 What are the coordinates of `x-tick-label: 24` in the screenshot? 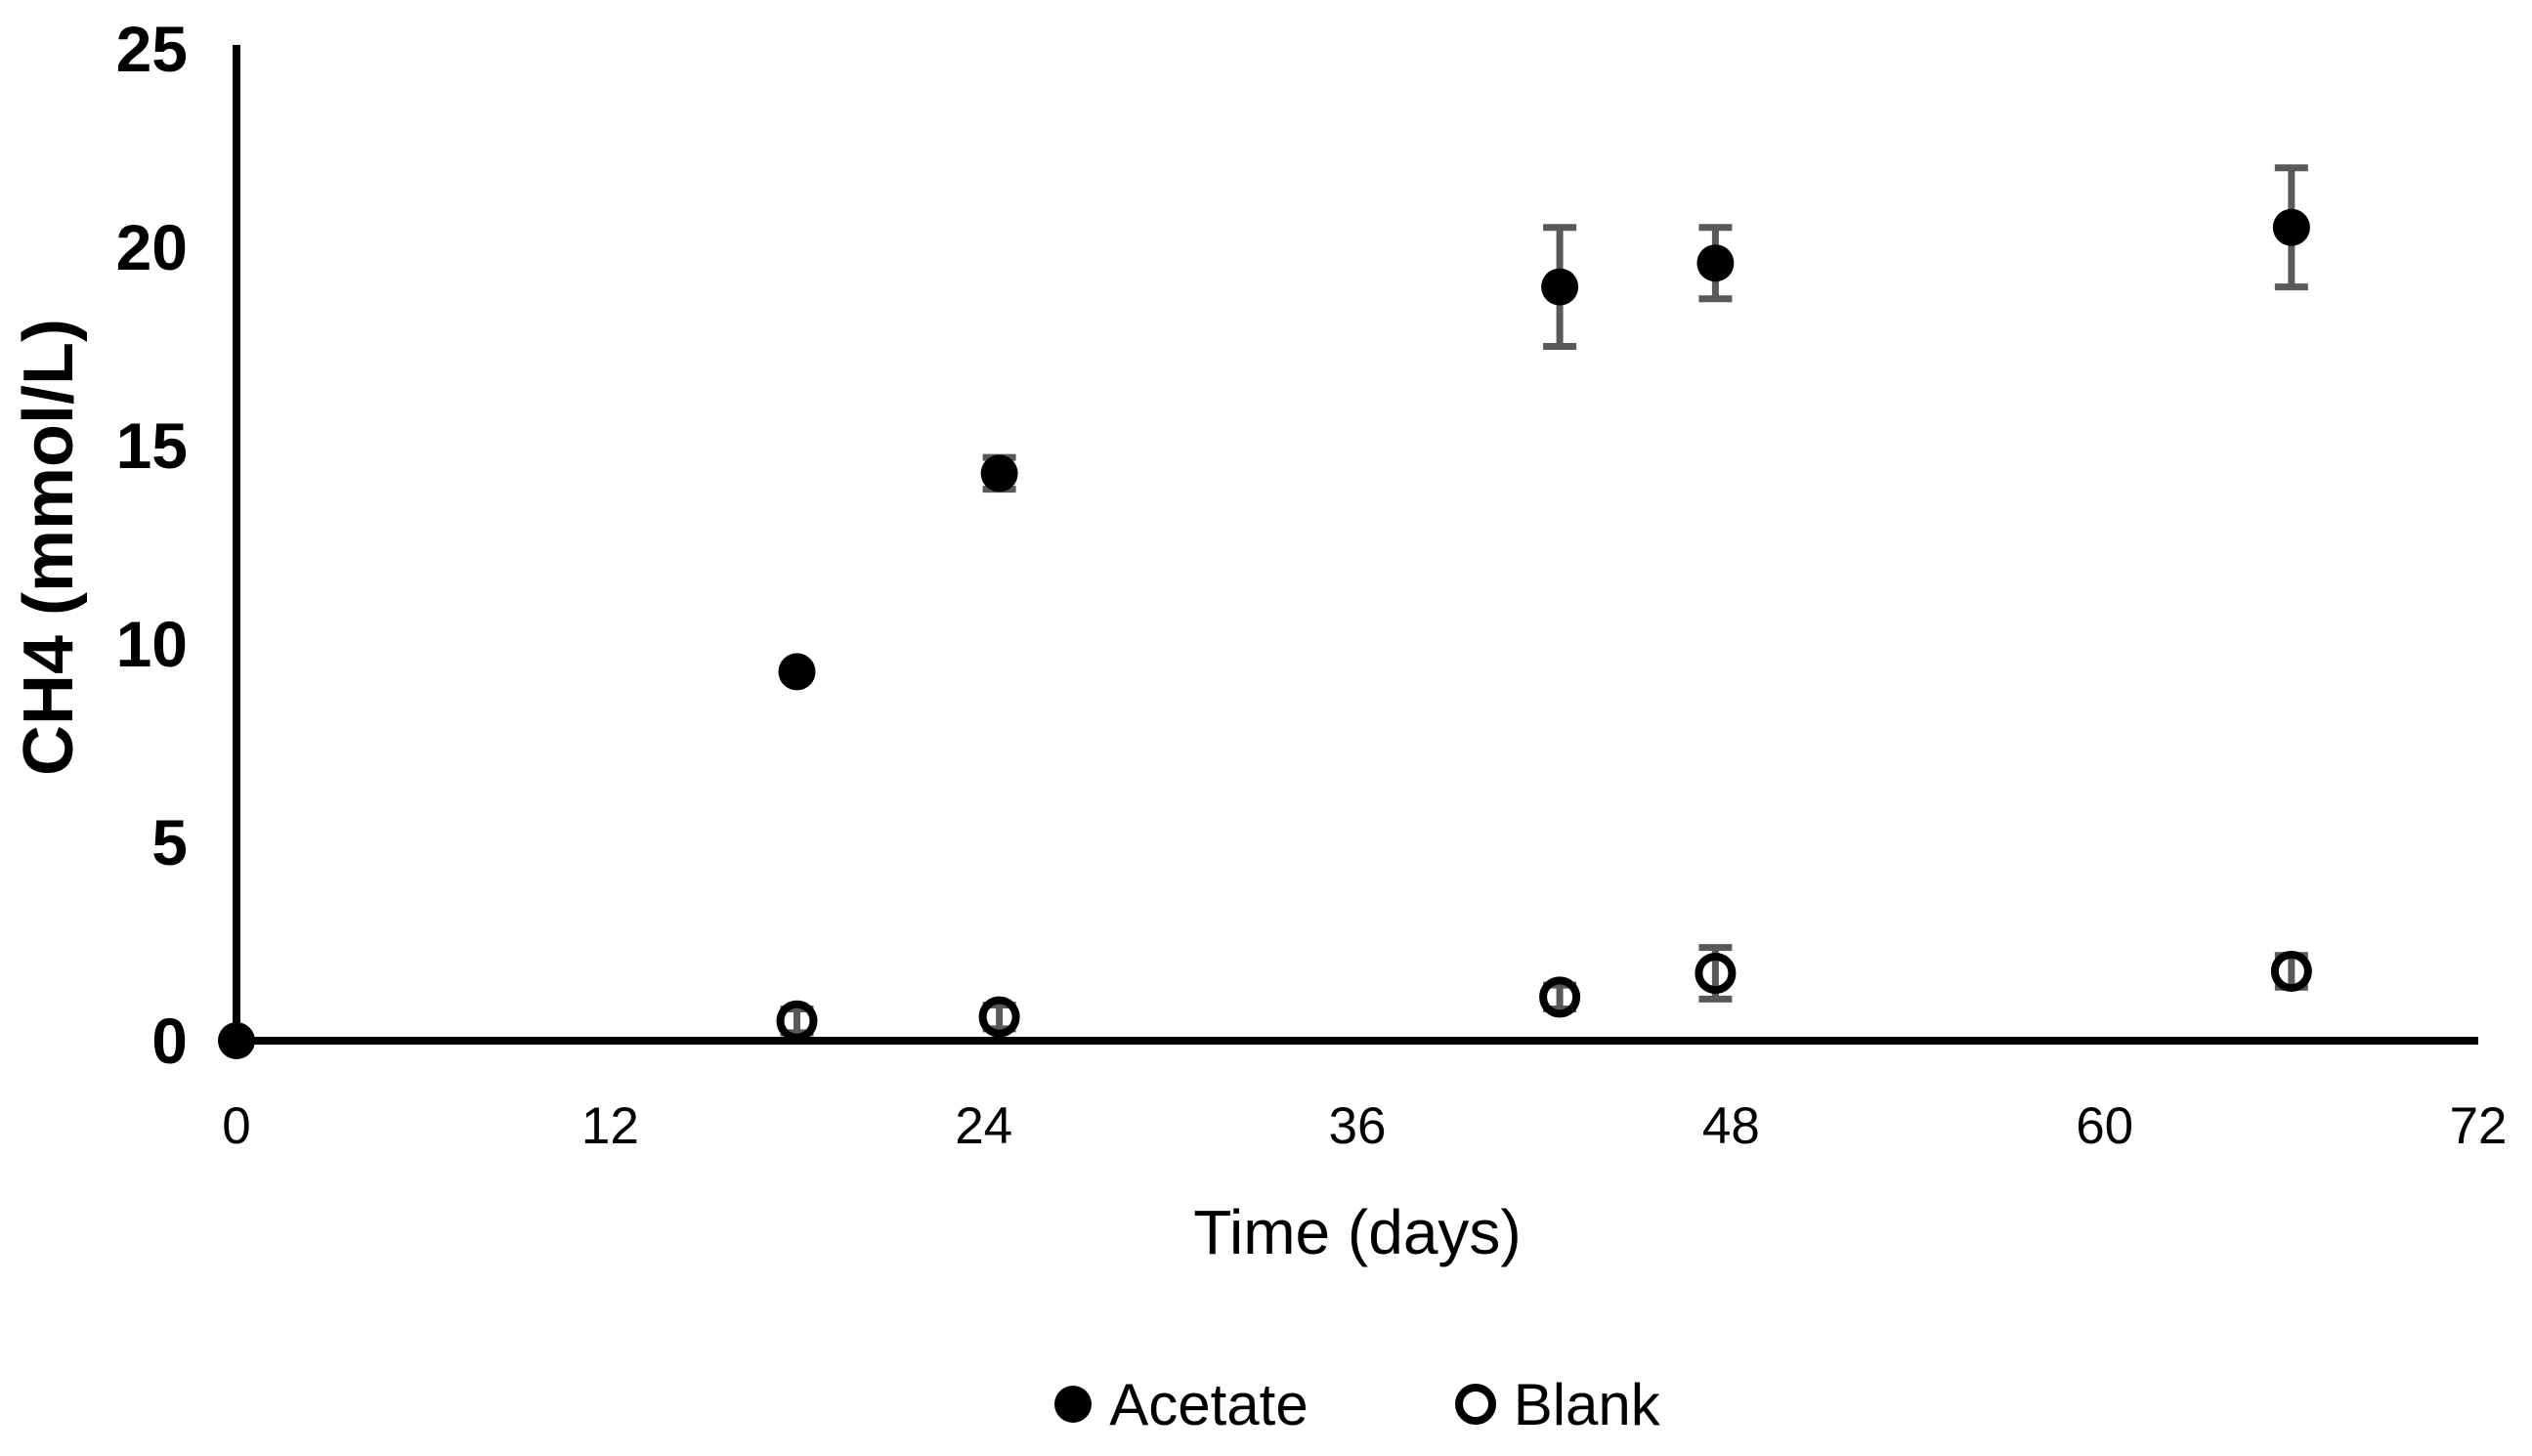 It's located at (983, 1126).